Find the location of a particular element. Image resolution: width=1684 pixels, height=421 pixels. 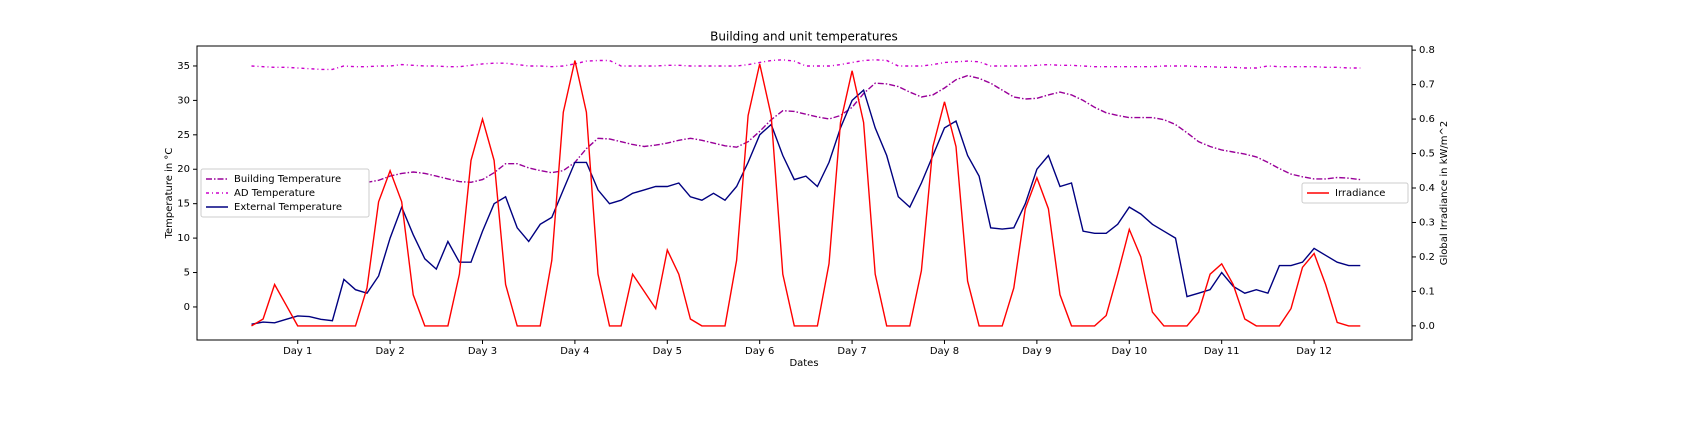

y-tick-label: 30 is located at coordinates (183, 100).